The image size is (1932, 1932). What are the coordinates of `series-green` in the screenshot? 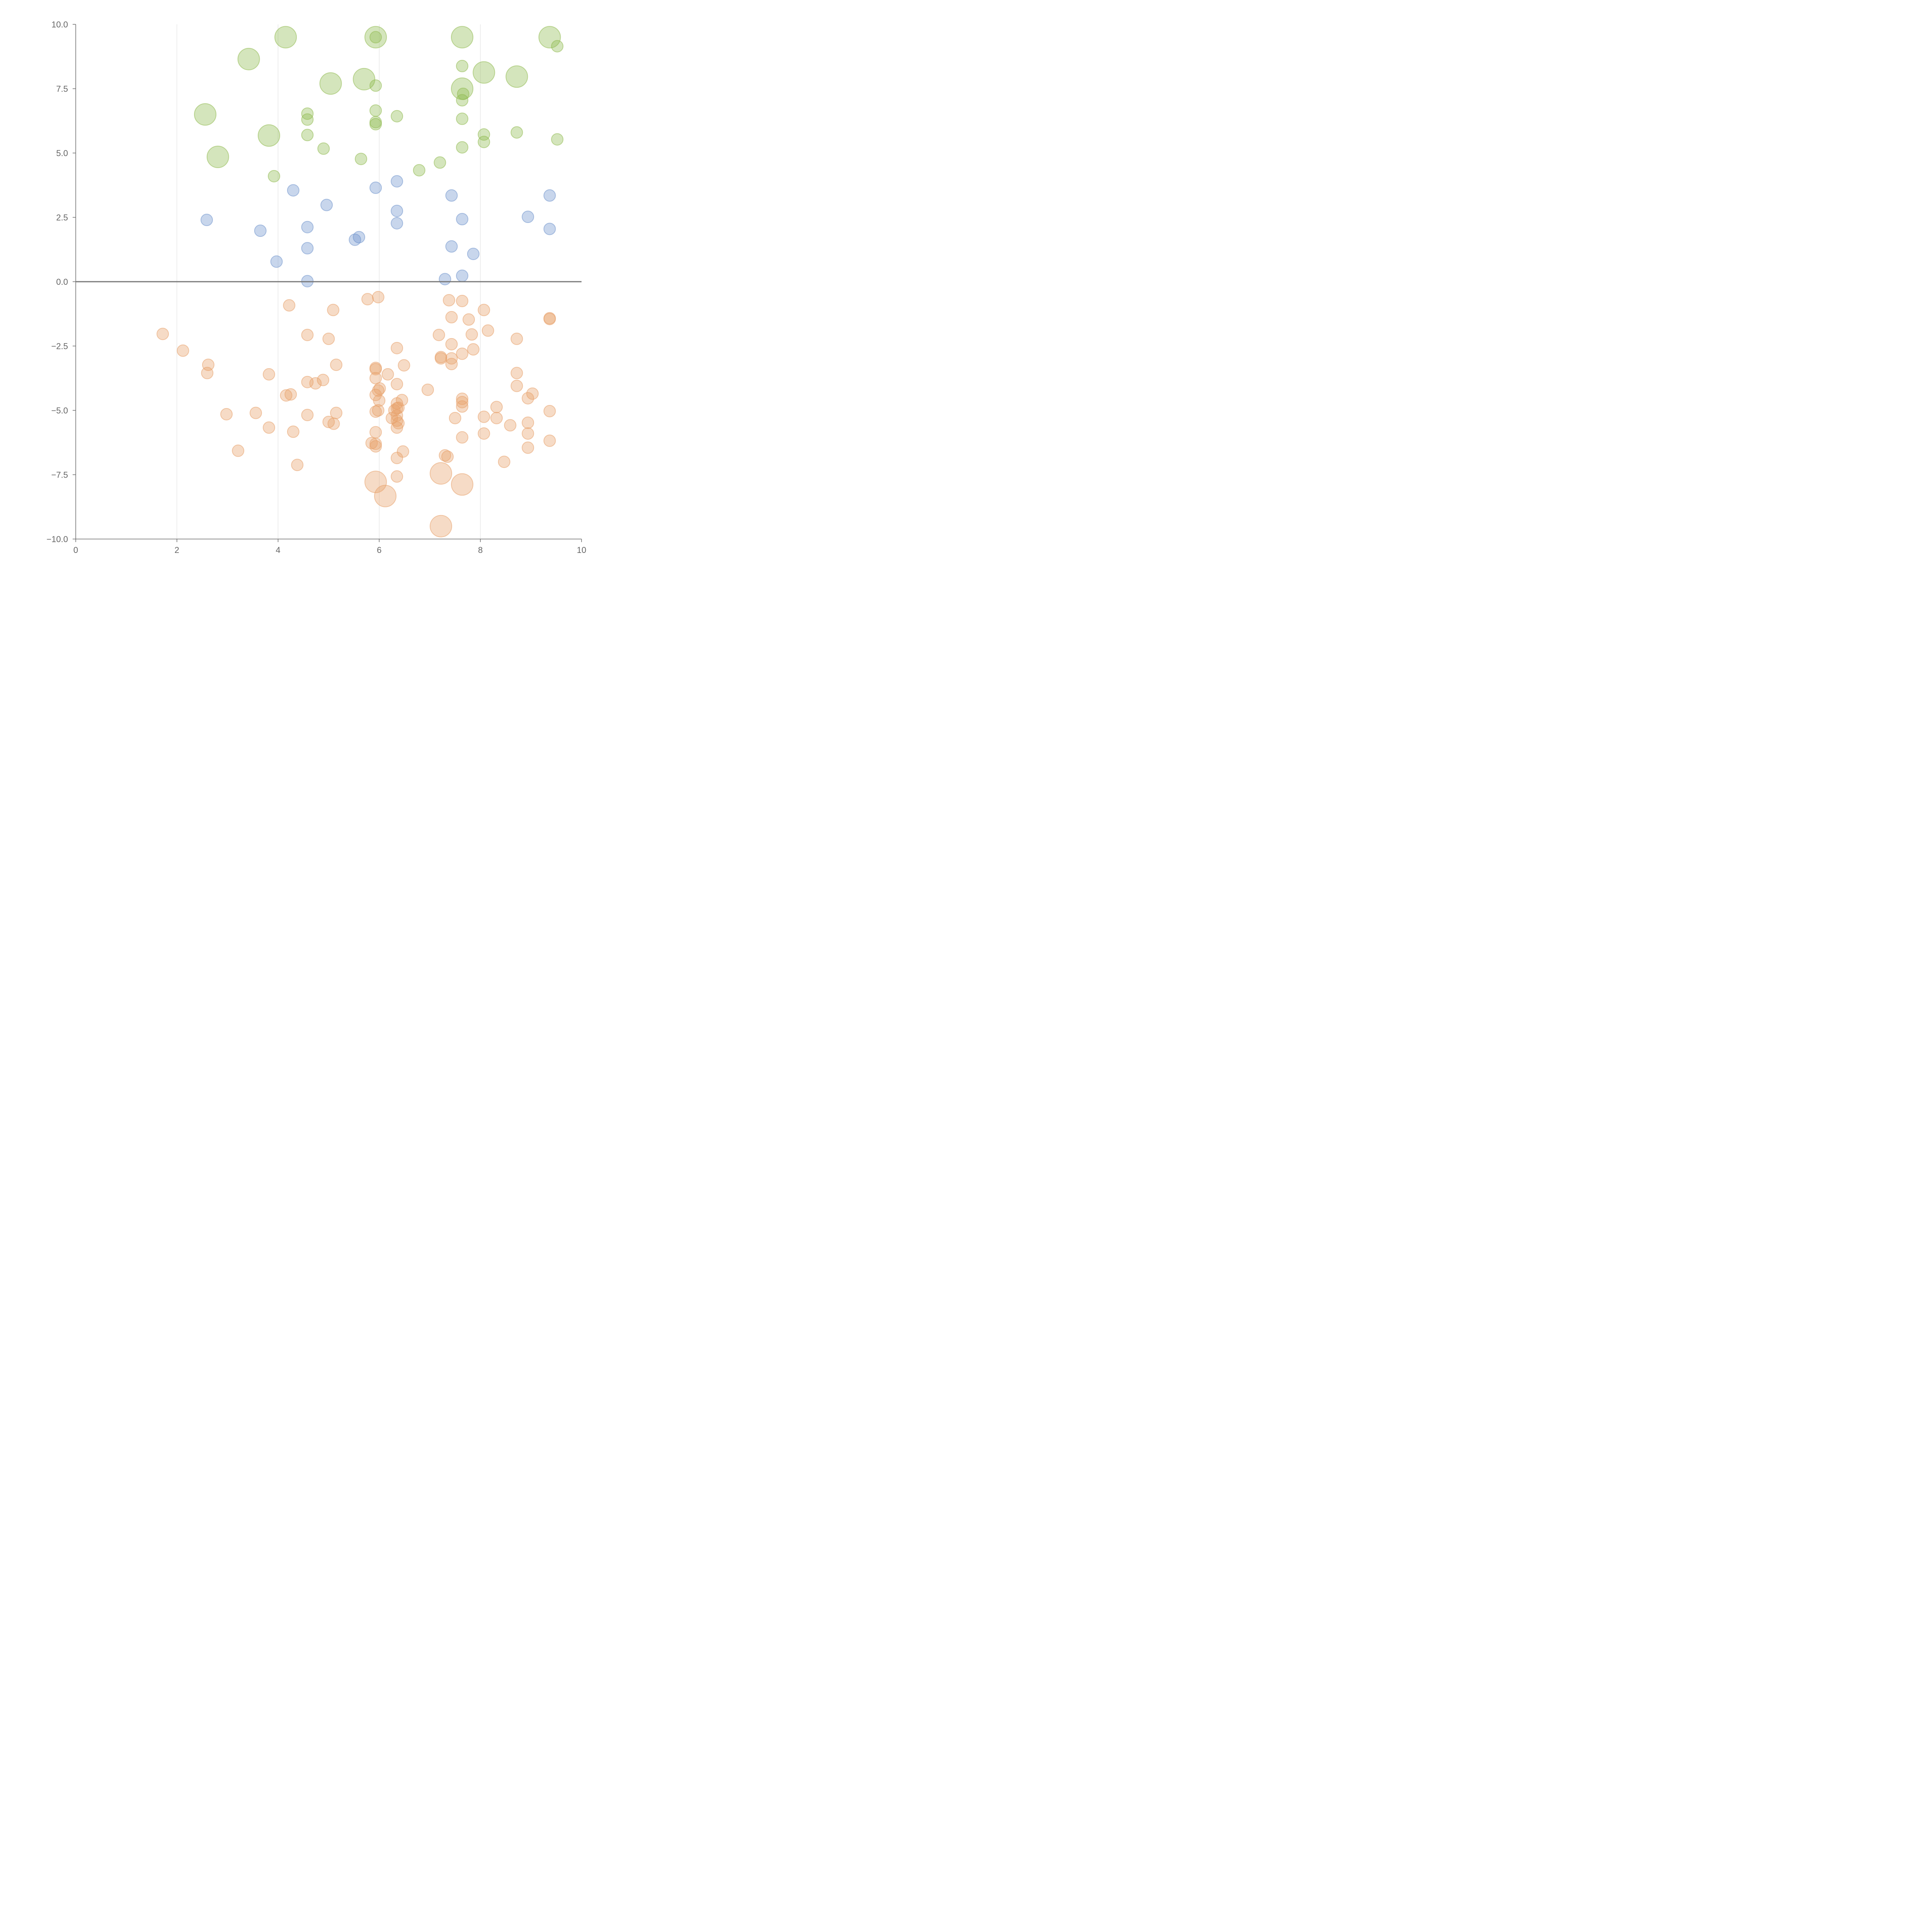 It's located at (379, 104).